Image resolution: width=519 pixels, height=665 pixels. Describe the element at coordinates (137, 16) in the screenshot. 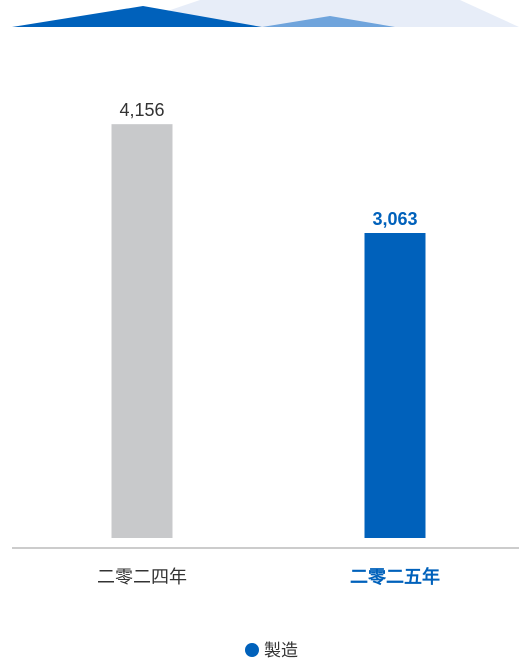

I see `banner-dark-shape` at that location.